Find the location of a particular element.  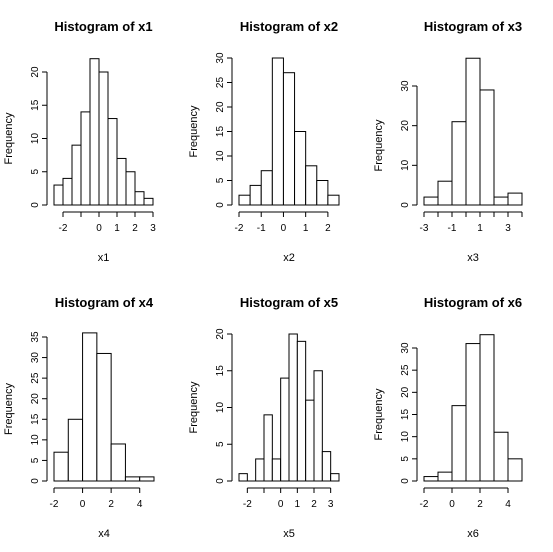

chart-title: Histogram of x3 is located at coordinates (473, 26).